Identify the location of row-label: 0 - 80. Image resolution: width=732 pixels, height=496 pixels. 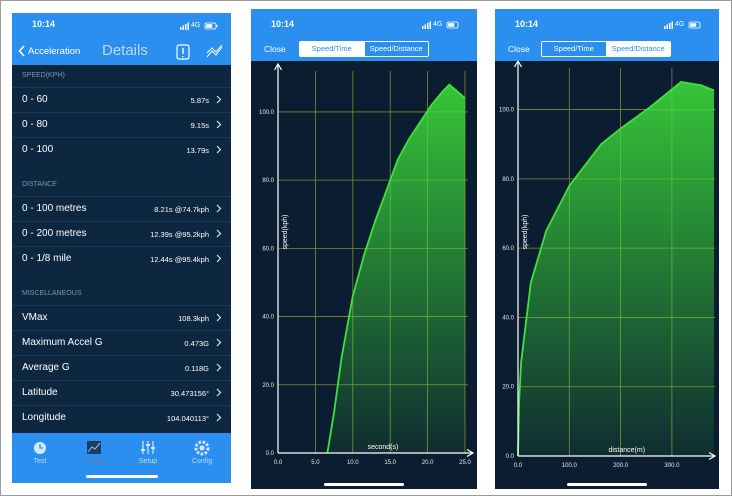
(35, 124).